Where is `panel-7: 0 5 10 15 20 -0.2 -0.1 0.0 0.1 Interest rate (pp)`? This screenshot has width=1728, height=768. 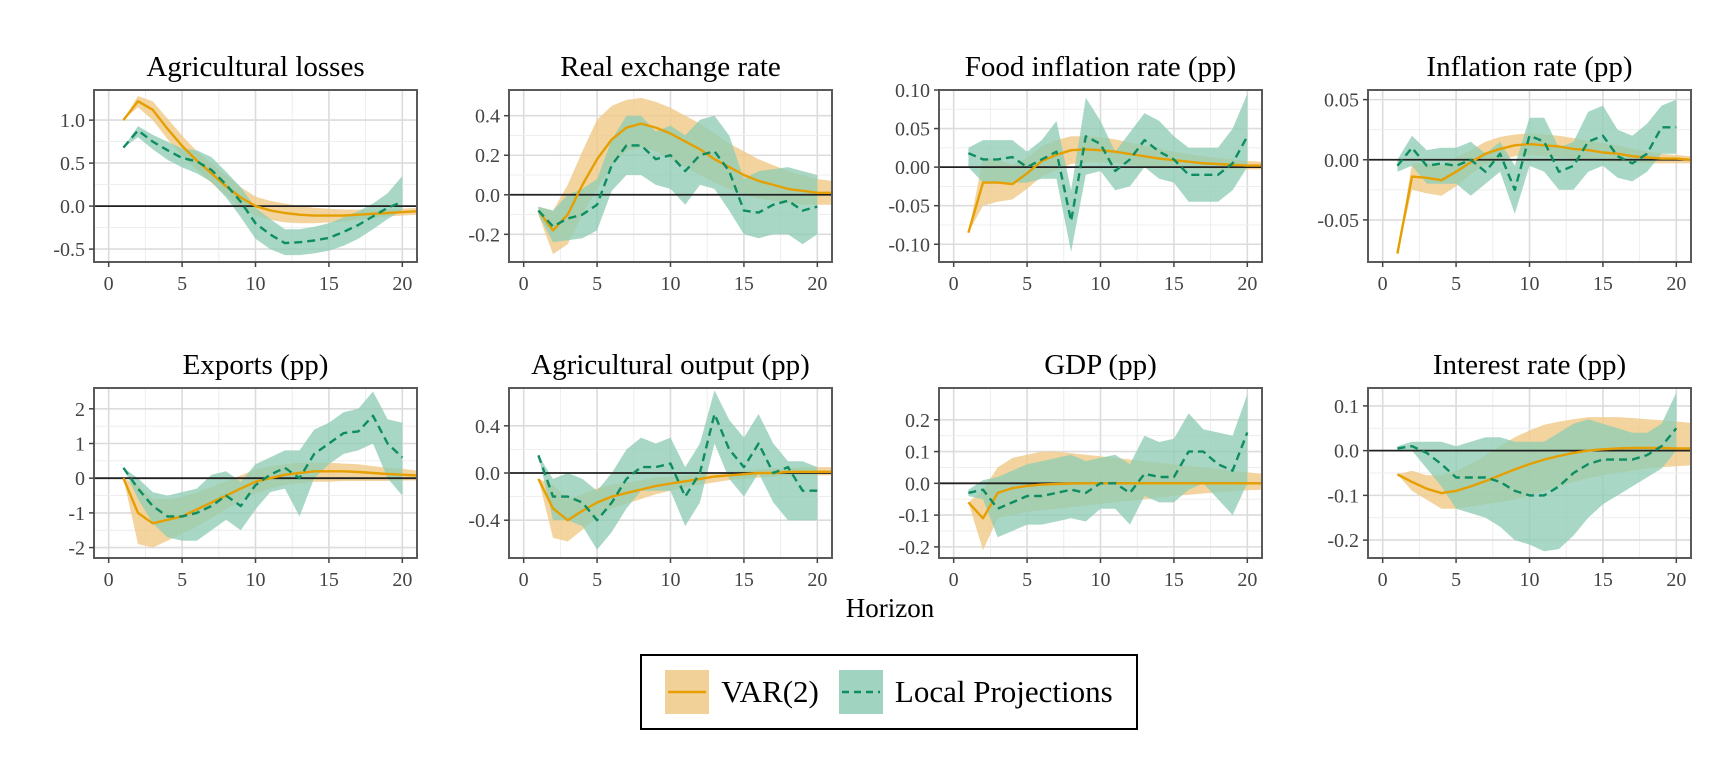 panel-7: 0 5 10 15 20 -0.2 -0.1 0.0 0.1 Interest rate (pp) is located at coordinates (1509, 470).